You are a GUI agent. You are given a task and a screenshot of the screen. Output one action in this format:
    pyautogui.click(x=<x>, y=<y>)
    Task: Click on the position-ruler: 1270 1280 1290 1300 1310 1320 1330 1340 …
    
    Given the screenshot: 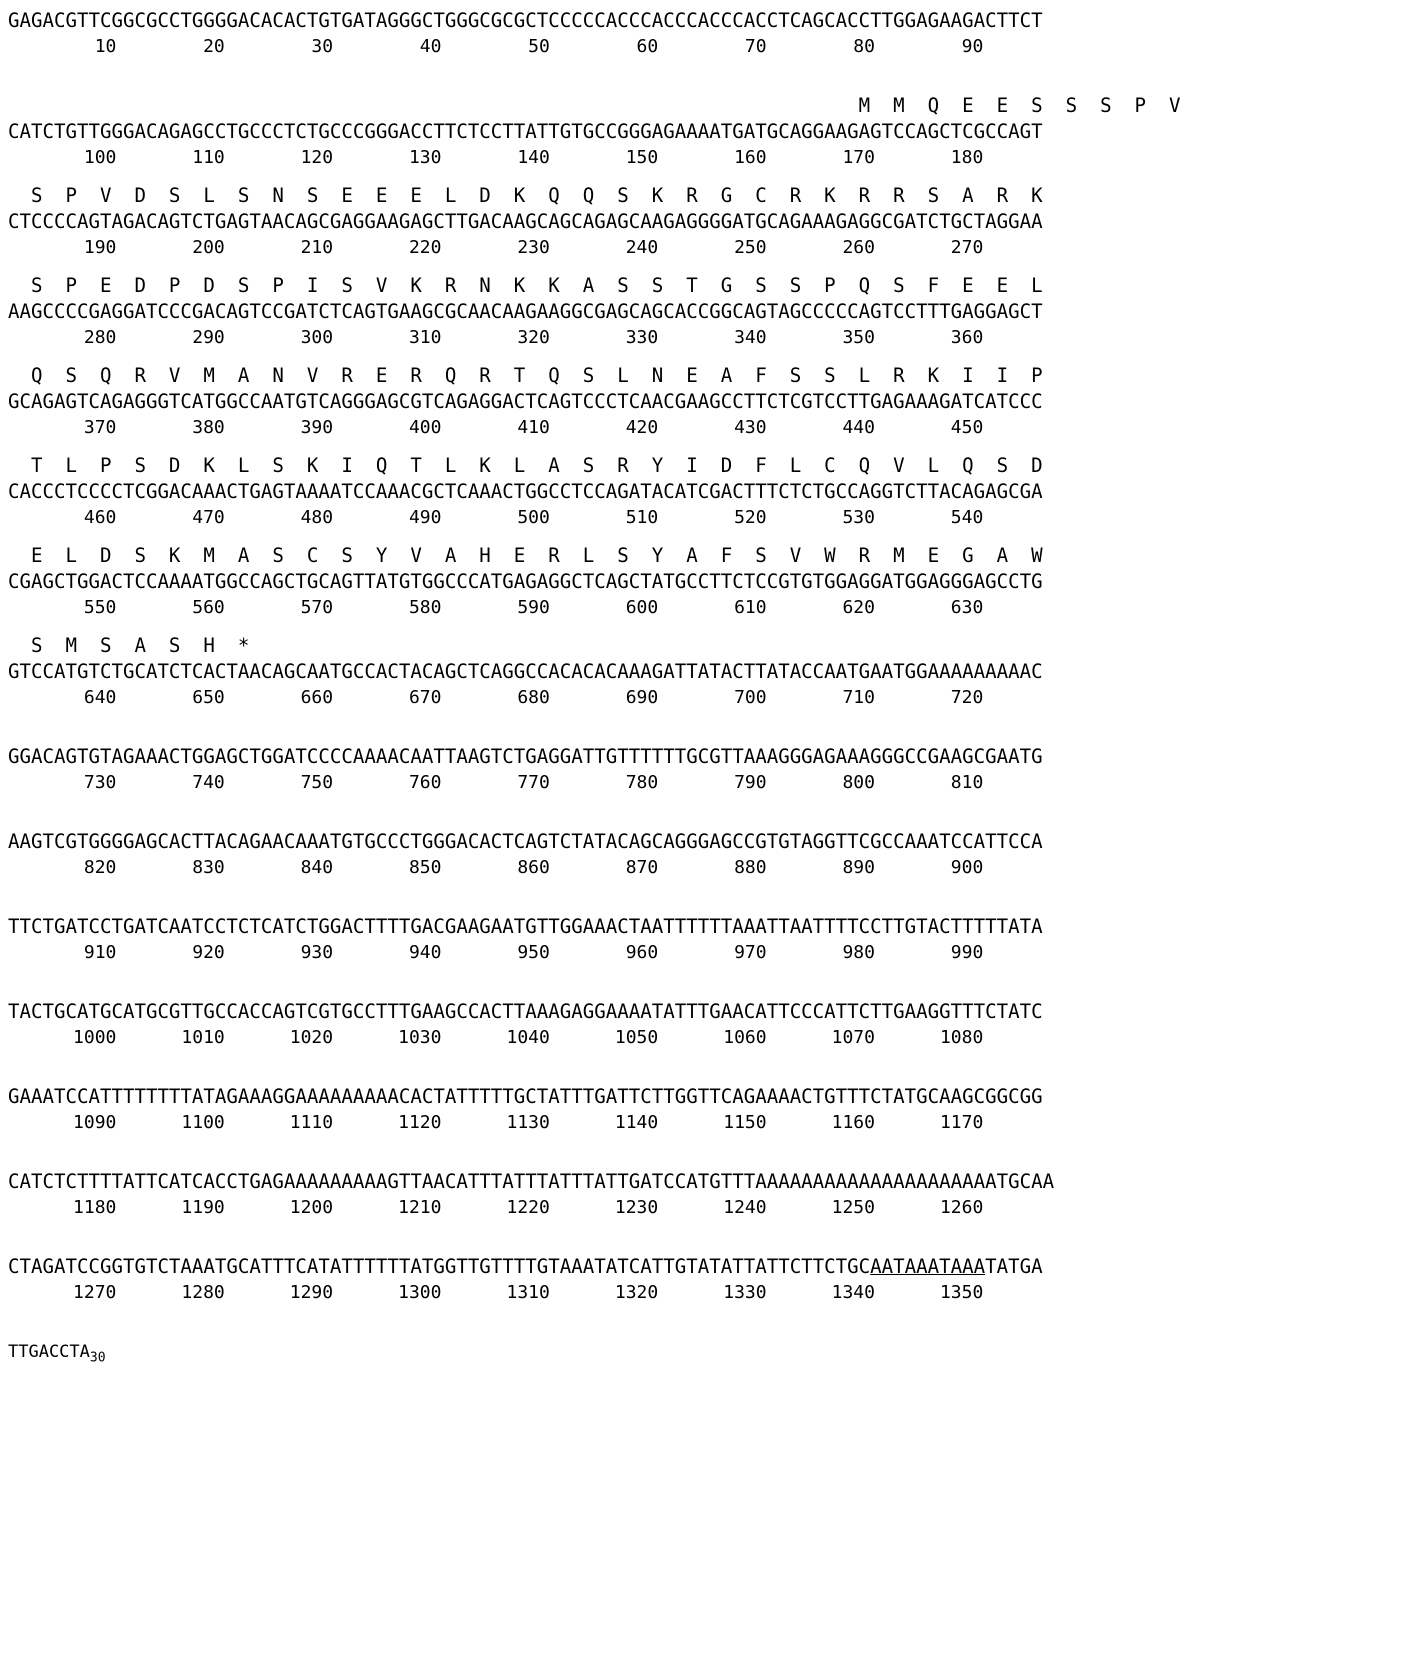 What is the action you would take?
    pyautogui.click(x=496, y=1292)
    